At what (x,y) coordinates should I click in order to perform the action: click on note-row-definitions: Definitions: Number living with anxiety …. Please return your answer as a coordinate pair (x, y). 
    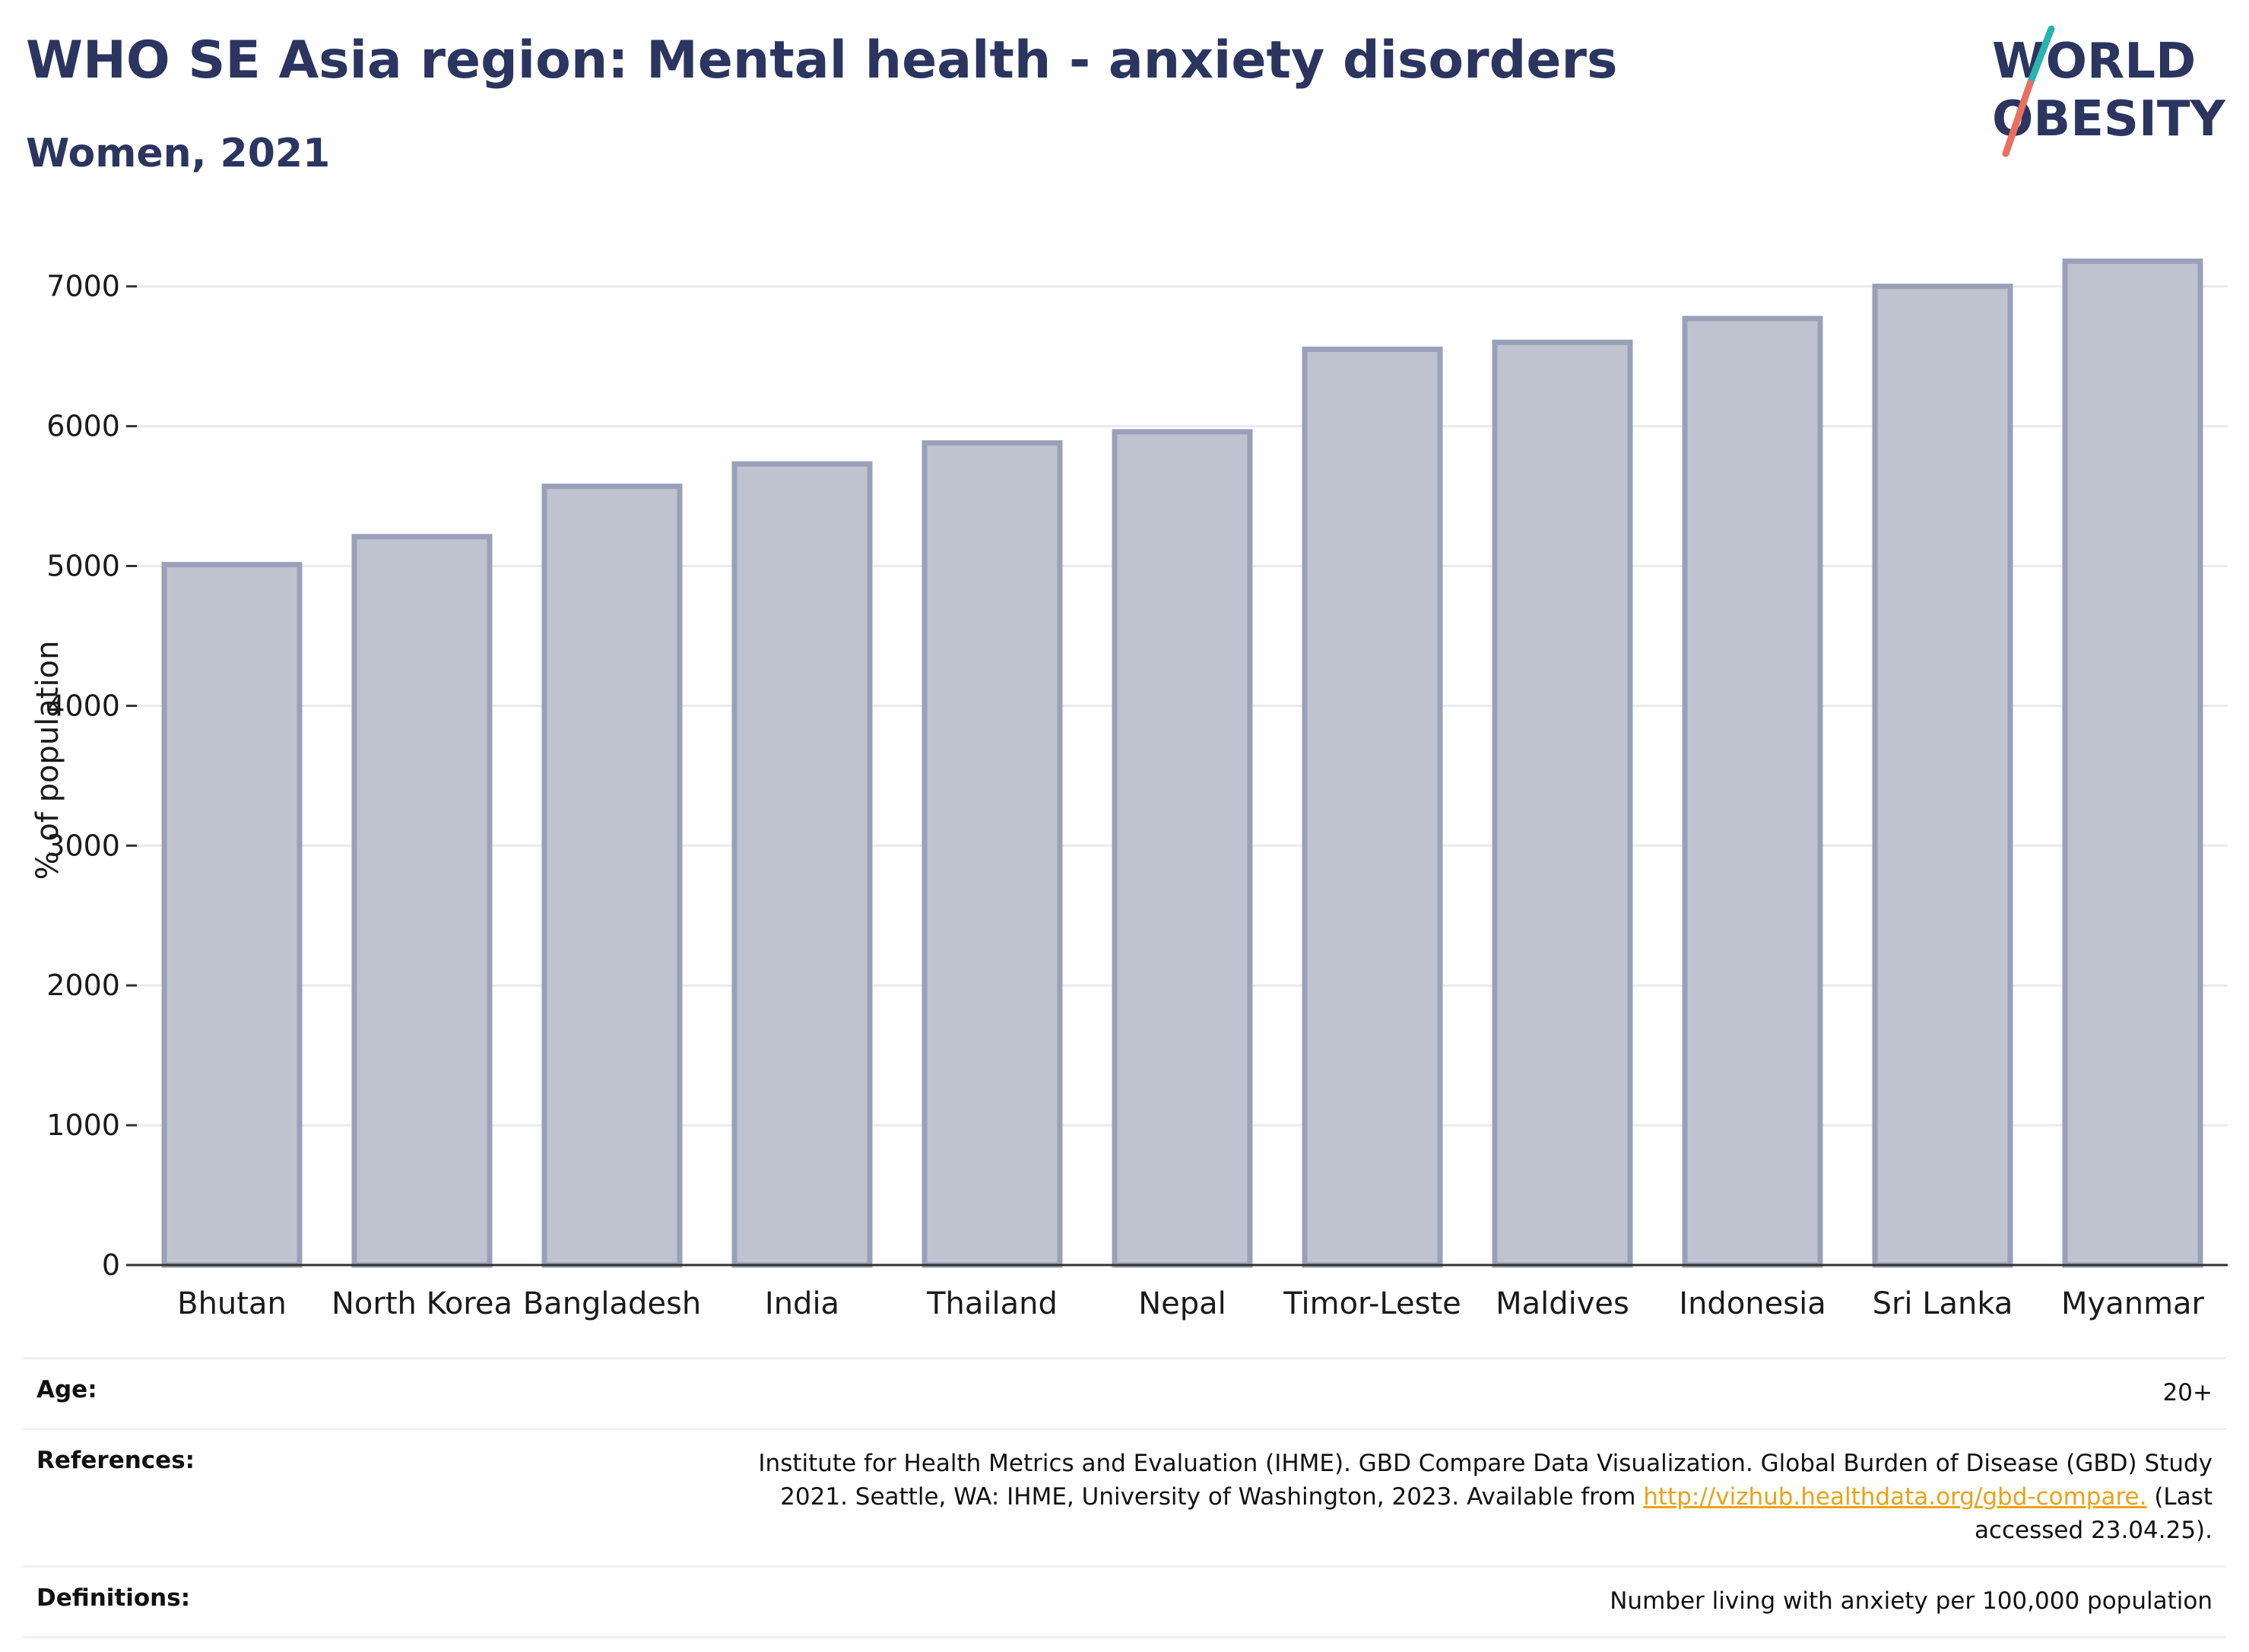
    Looking at the image, I should click on (1124, 1602).